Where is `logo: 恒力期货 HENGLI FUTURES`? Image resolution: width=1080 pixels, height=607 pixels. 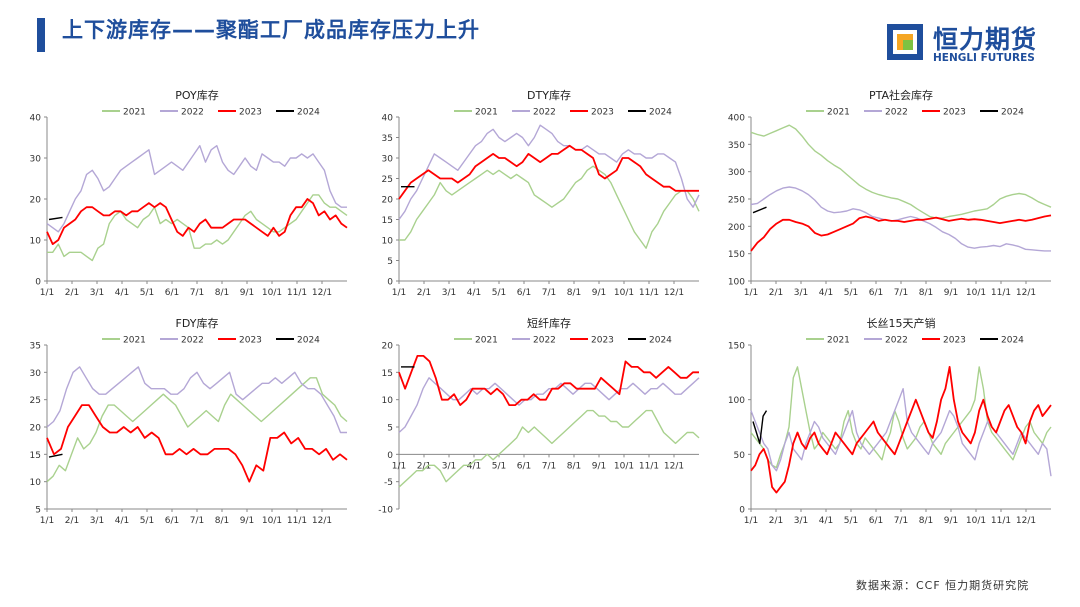
logo: 恒力期货 HENGLI FUTURES is located at coordinates (970, 44).